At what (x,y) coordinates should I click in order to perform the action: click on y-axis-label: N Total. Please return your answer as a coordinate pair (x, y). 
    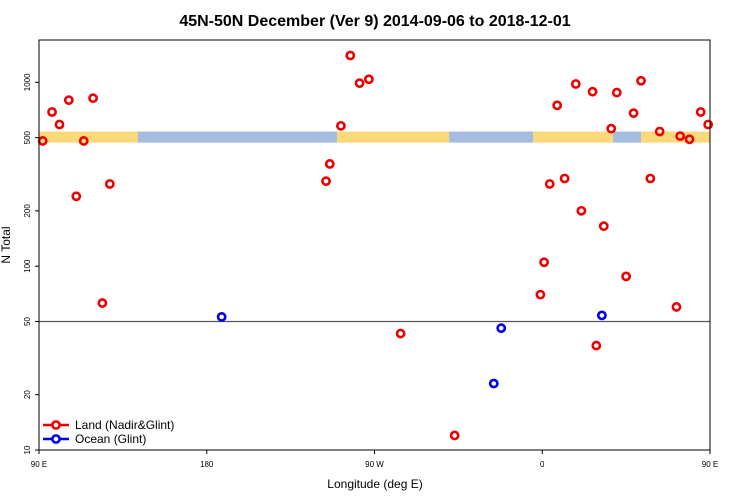
    Looking at the image, I should click on (6, 244).